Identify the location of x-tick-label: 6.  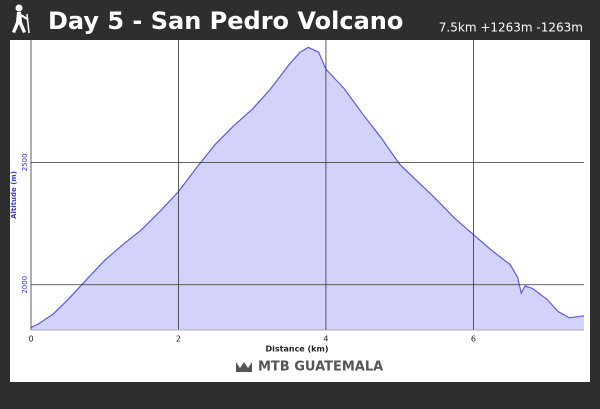
(473, 339).